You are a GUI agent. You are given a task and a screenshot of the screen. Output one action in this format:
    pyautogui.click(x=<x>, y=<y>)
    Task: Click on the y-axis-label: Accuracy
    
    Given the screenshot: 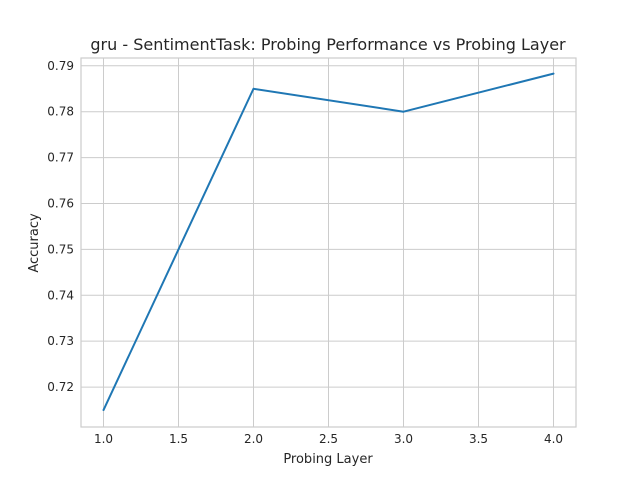 What is the action you would take?
    pyautogui.click(x=34, y=243)
    